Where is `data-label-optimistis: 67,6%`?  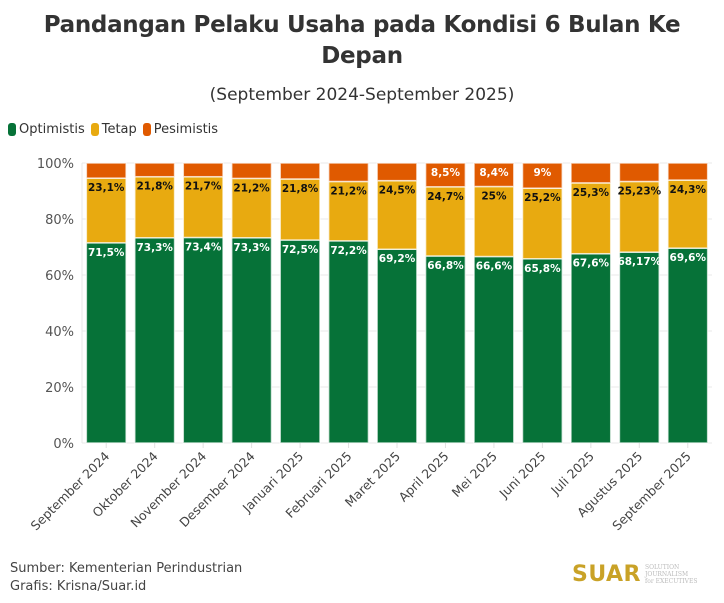
data-label-optimistis: 67,6% is located at coordinates (591, 264).